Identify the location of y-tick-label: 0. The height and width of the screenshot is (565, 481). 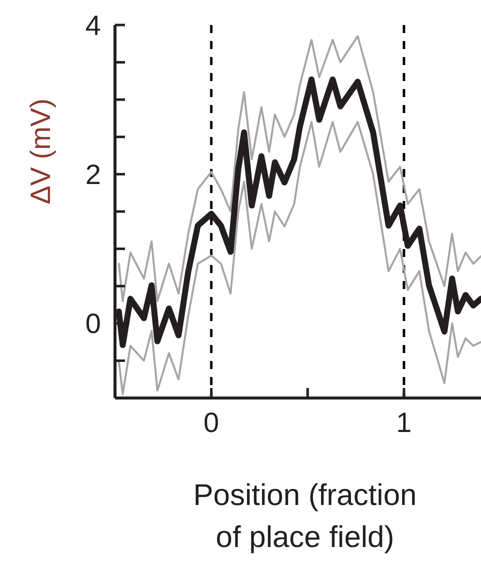
(93, 324).